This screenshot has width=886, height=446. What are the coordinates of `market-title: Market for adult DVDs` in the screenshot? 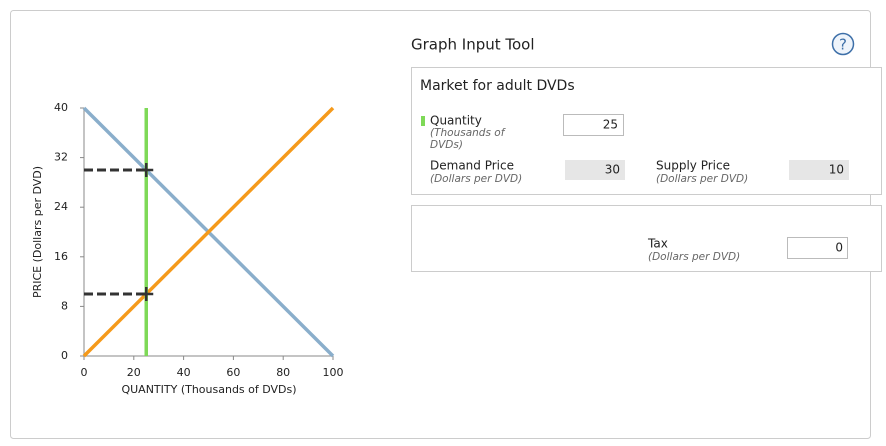 It's located at (497, 86).